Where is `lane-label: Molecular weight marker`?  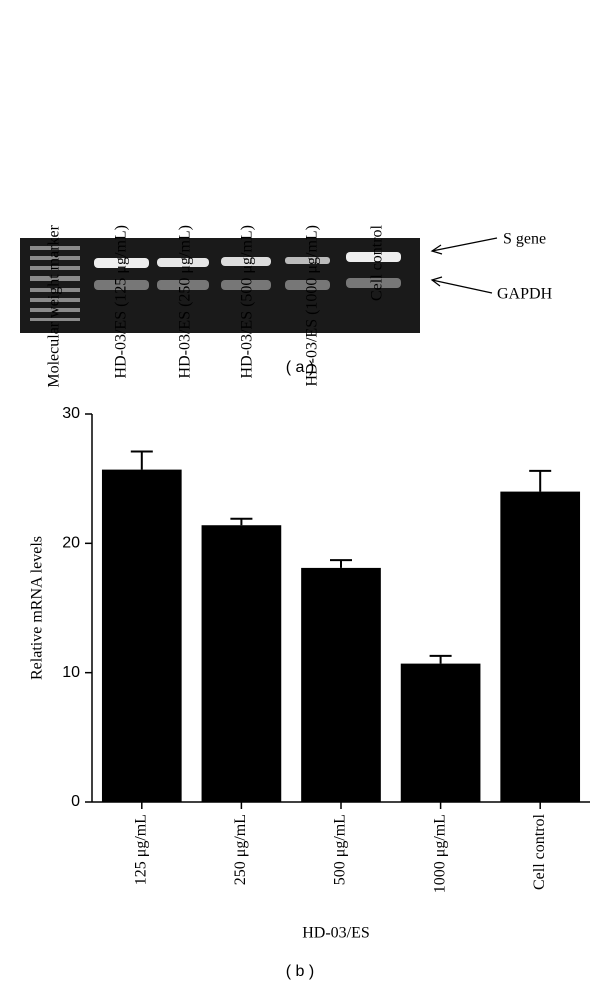
lane-label: Molecular weight marker is located at coordinates (54, 305).